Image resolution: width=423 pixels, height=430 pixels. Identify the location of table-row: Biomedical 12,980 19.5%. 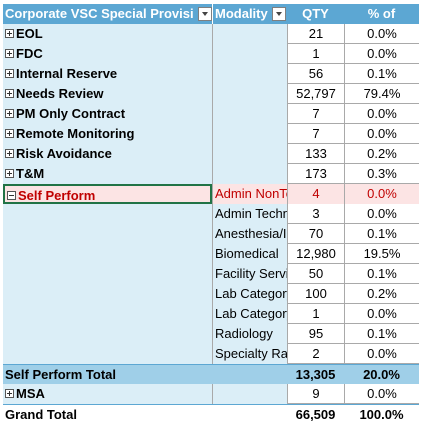
(211, 254).